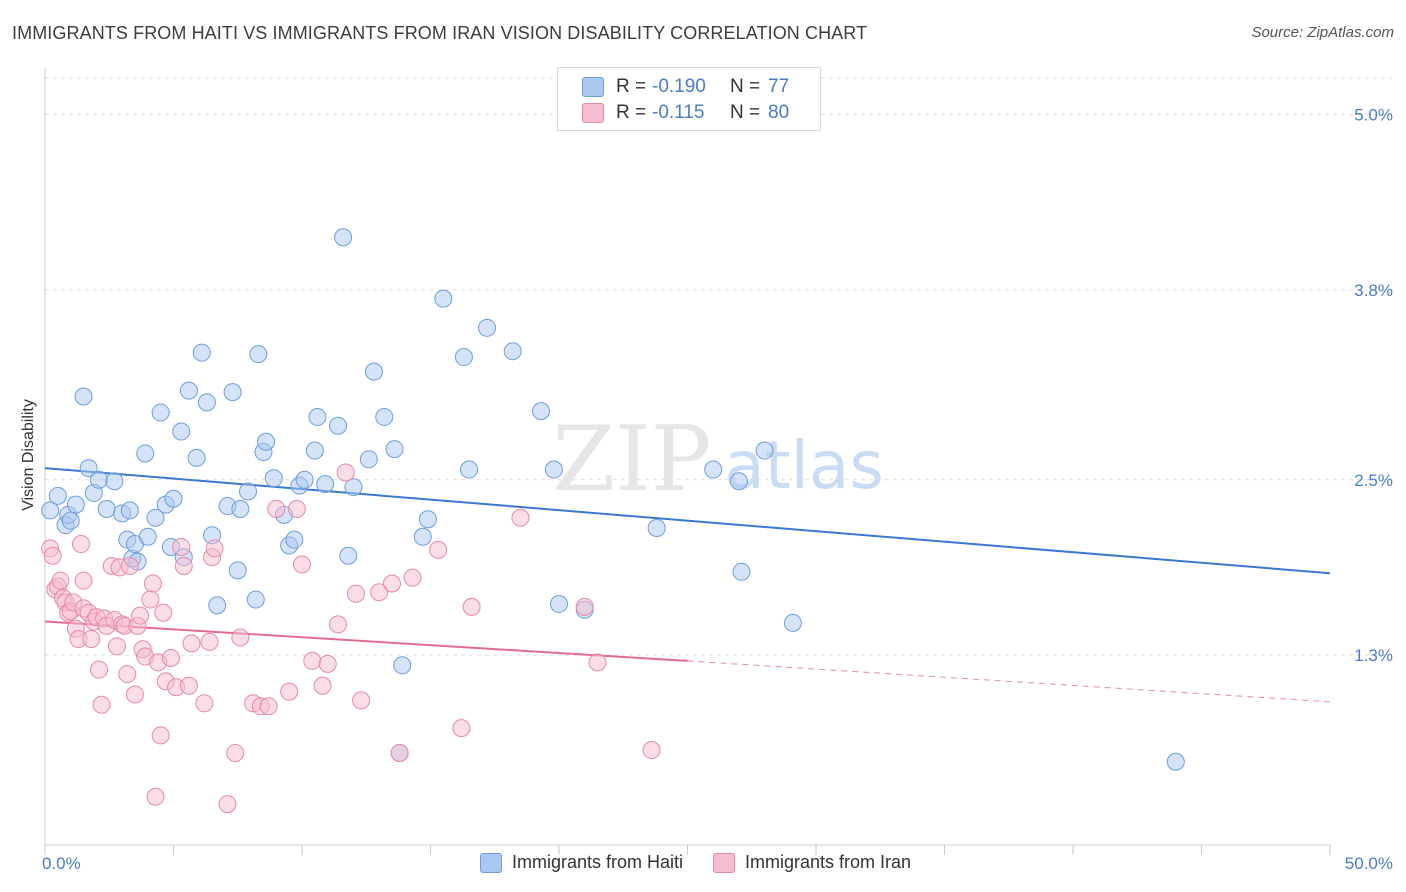  What do you see at coordinates (1373, 655) in the screenshot?
I see `y-tick-label: 1.3%` at bounding box center [1373, 655].